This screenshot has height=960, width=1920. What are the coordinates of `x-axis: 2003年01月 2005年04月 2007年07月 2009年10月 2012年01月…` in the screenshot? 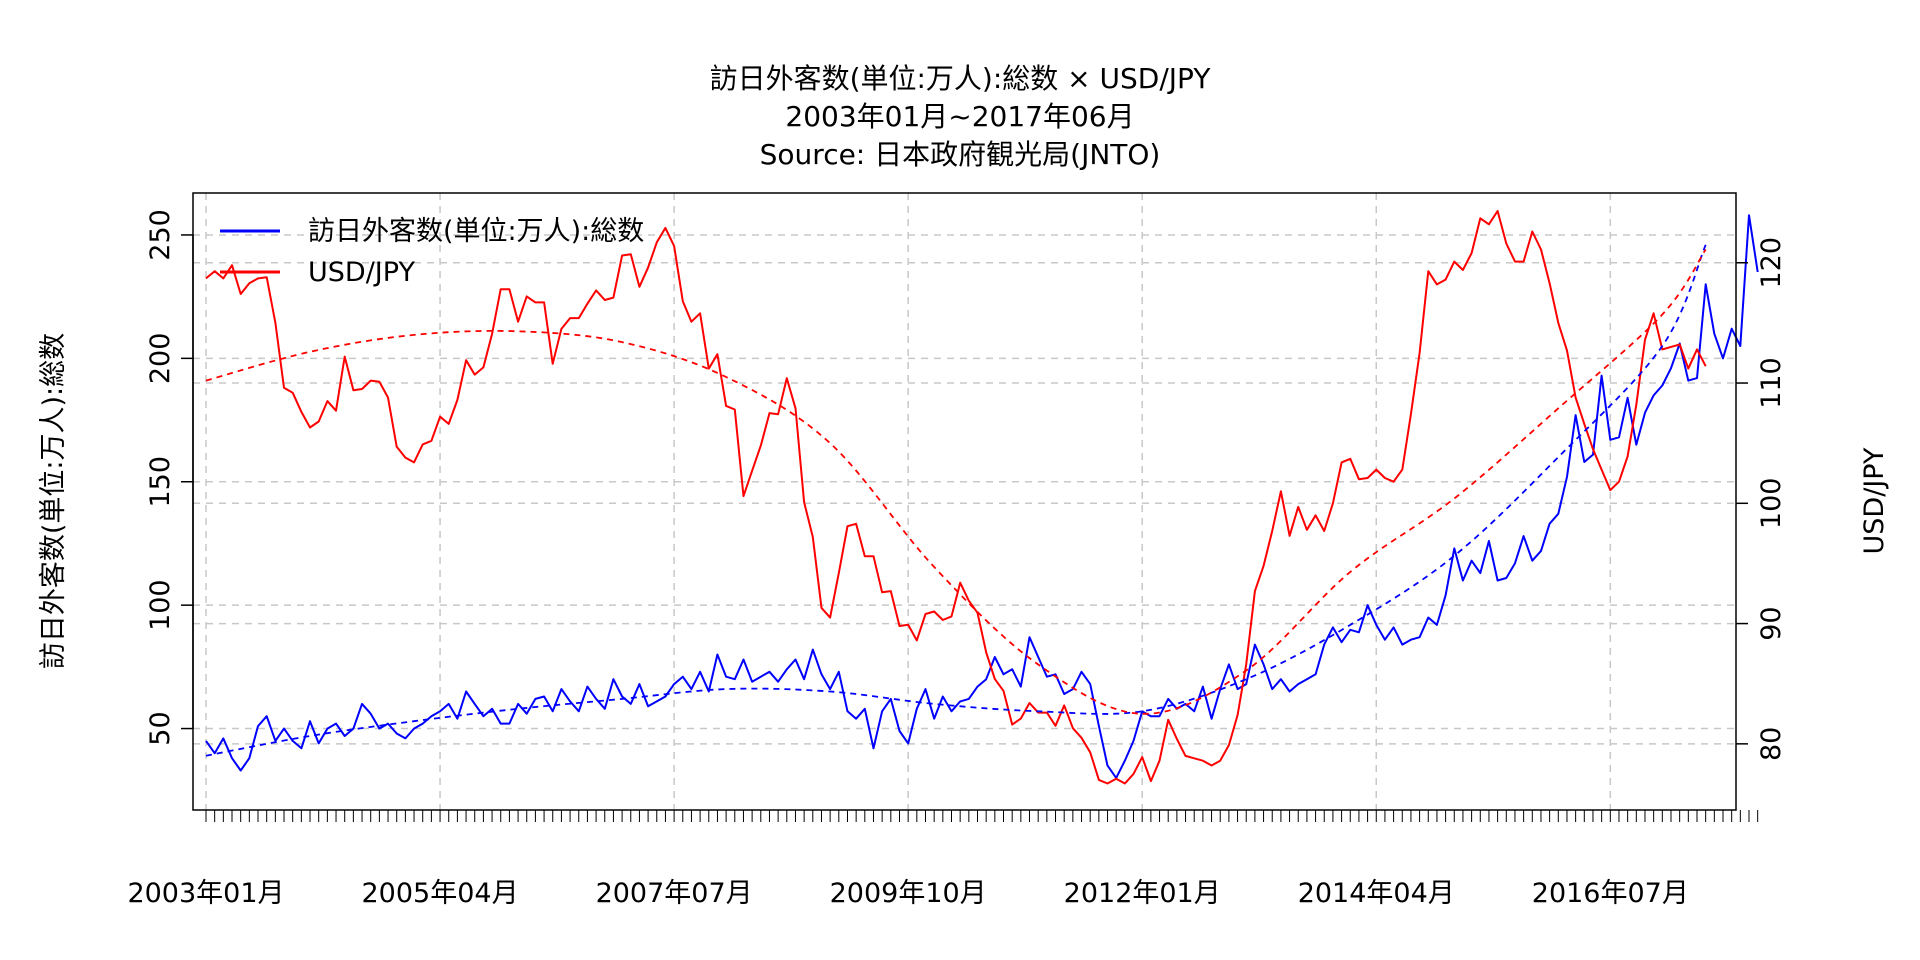 It's located at (943, 859).